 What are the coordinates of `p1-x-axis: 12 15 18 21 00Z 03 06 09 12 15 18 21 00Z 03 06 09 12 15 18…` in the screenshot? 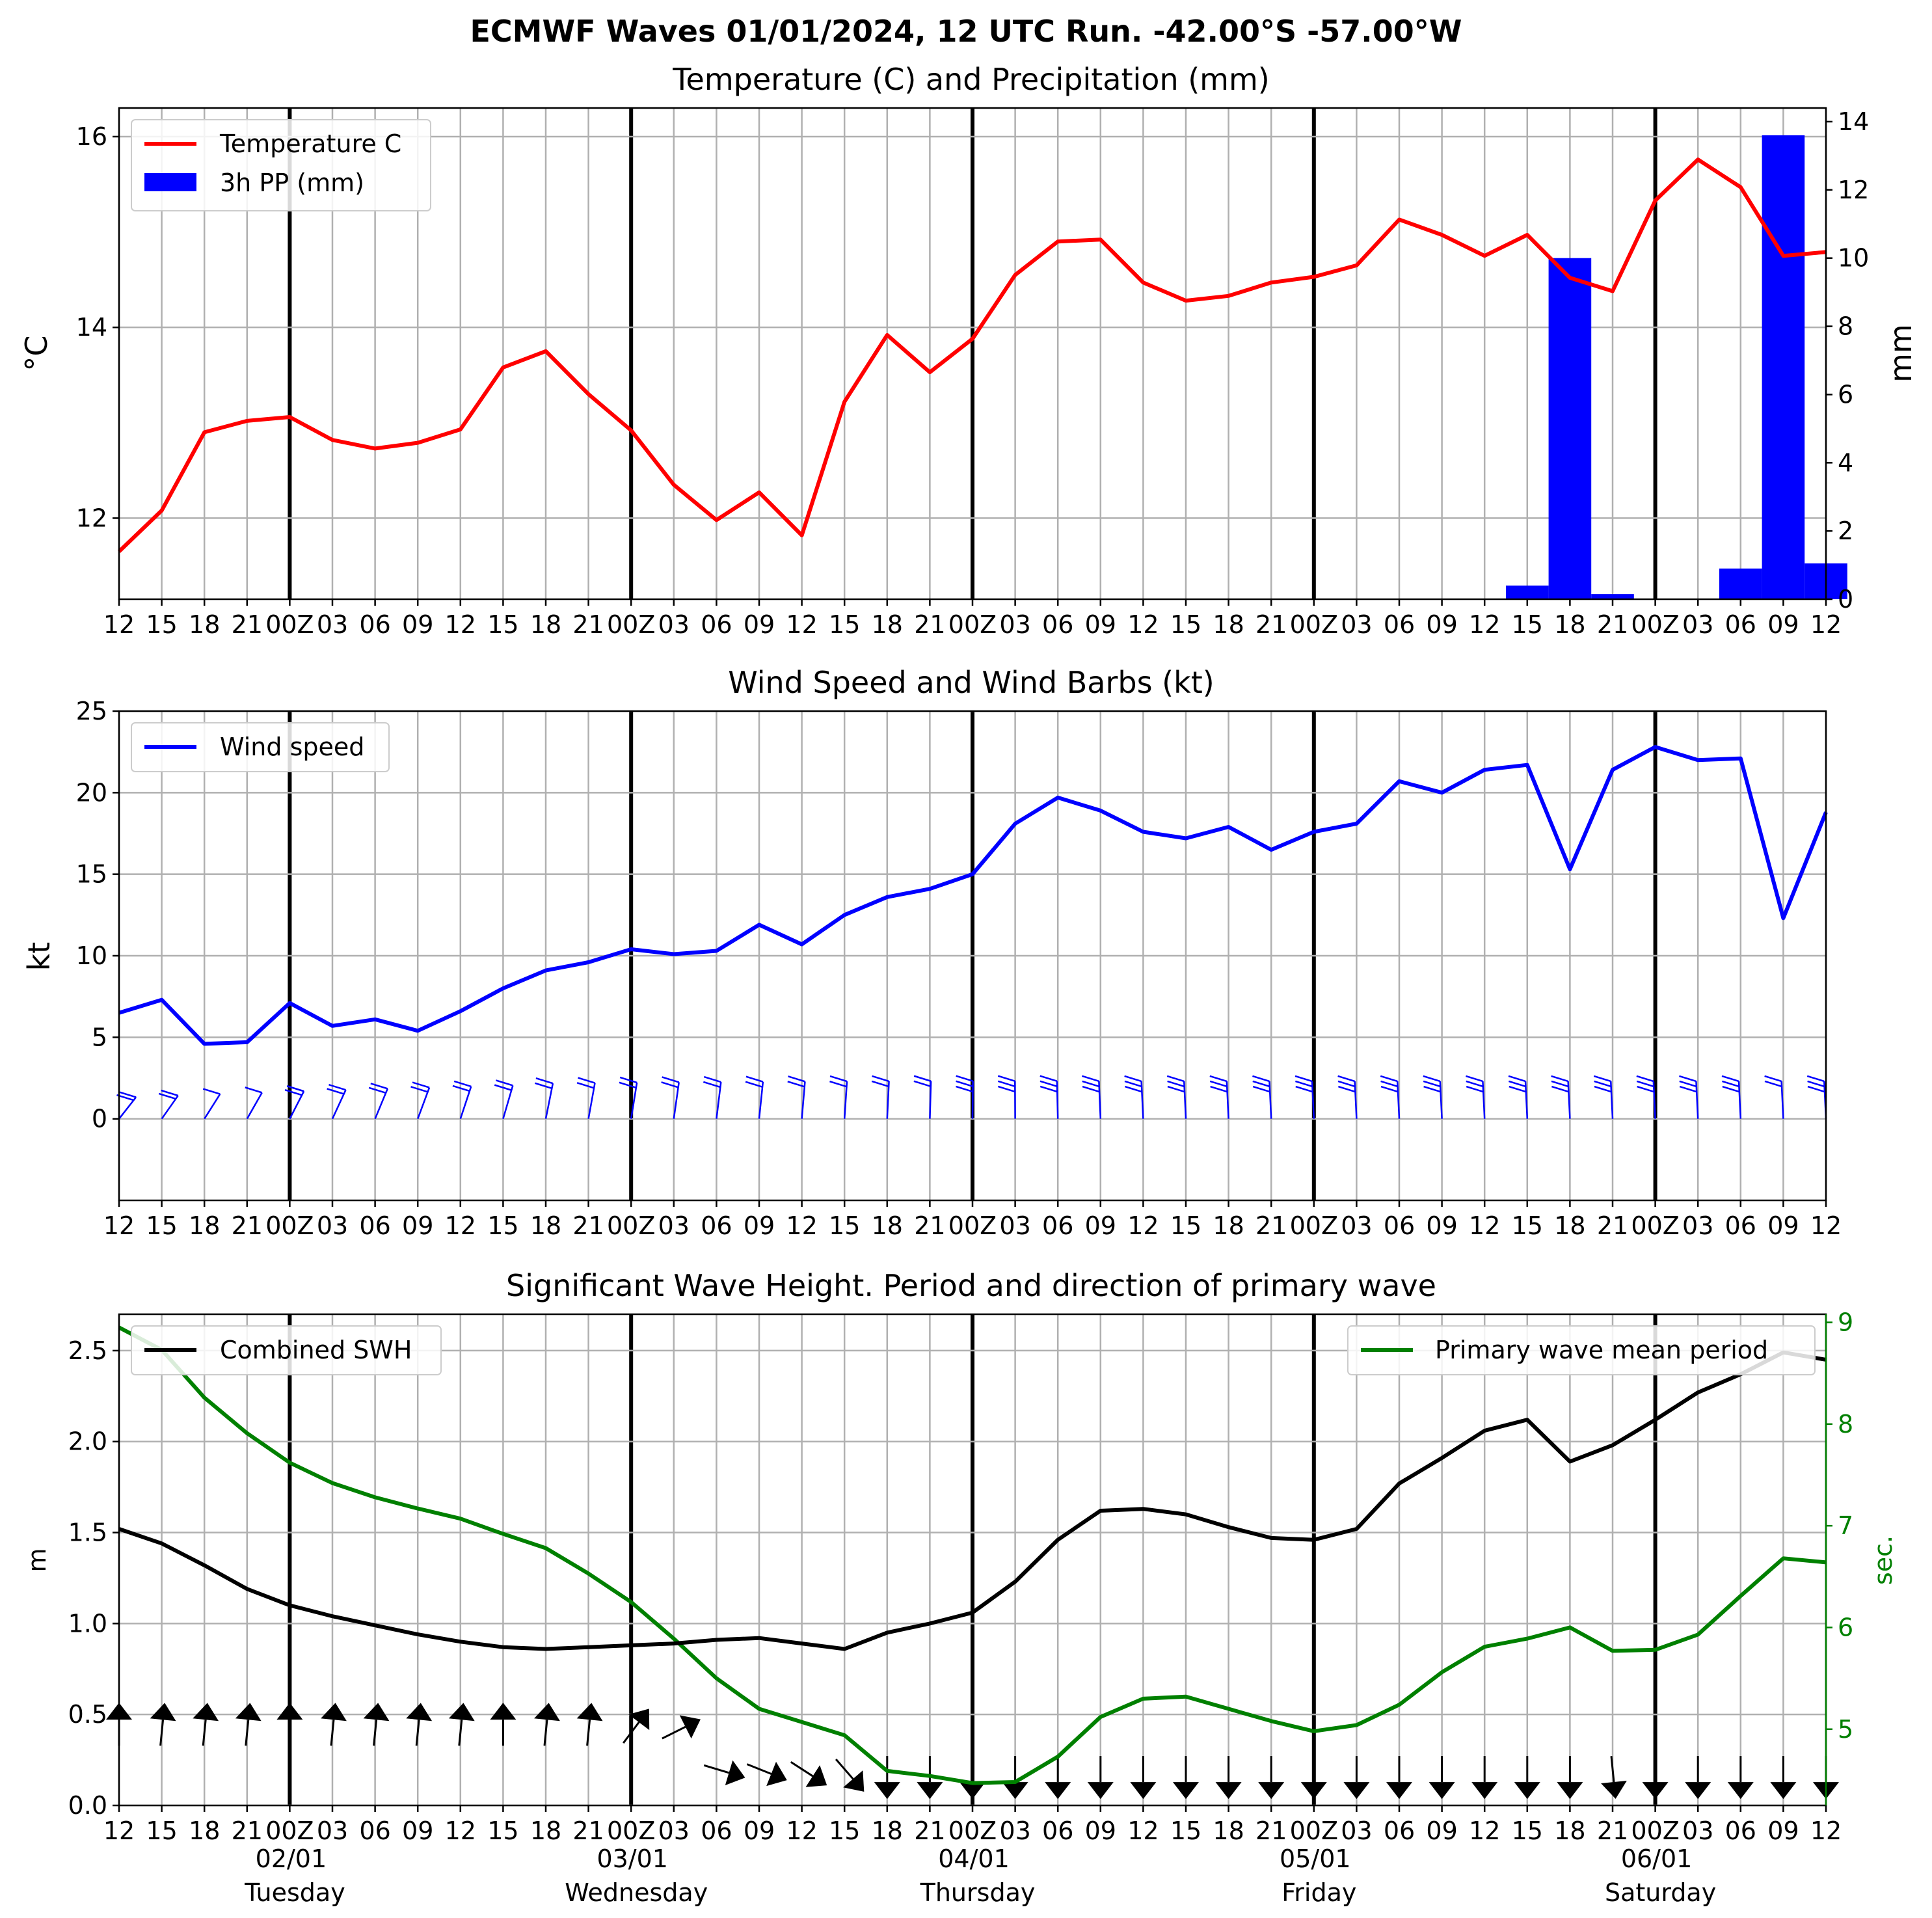 It's located at (972, 619).